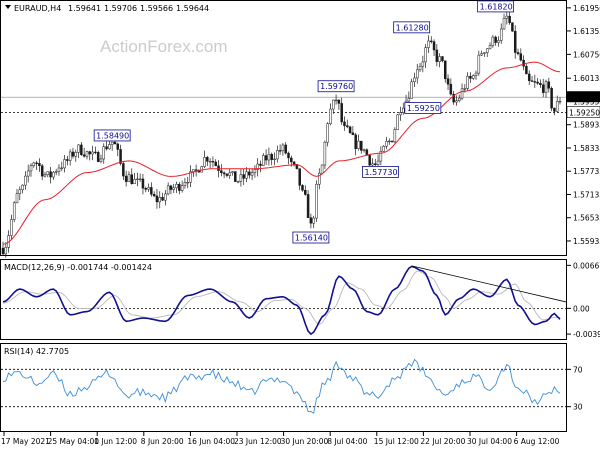  I want to click on price-annotation-box, so click(423, 108).